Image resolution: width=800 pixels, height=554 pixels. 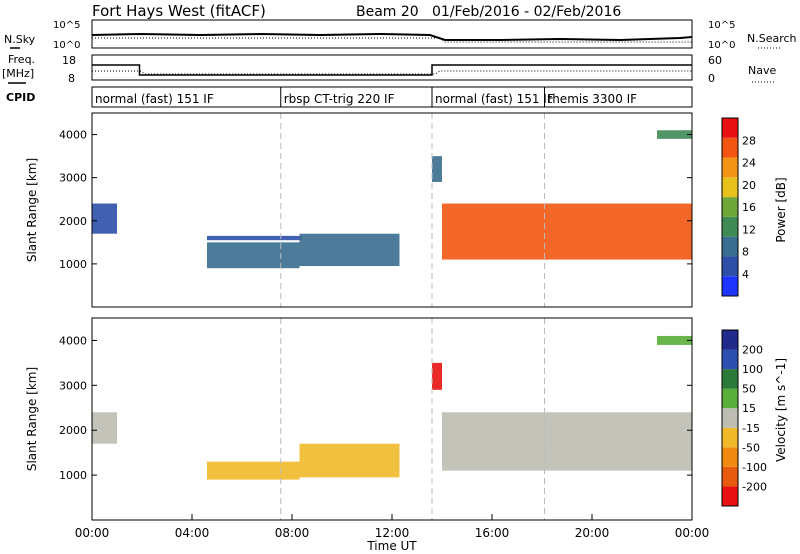 I want to click on freq-panel-frame, so click(x=392, y=67).